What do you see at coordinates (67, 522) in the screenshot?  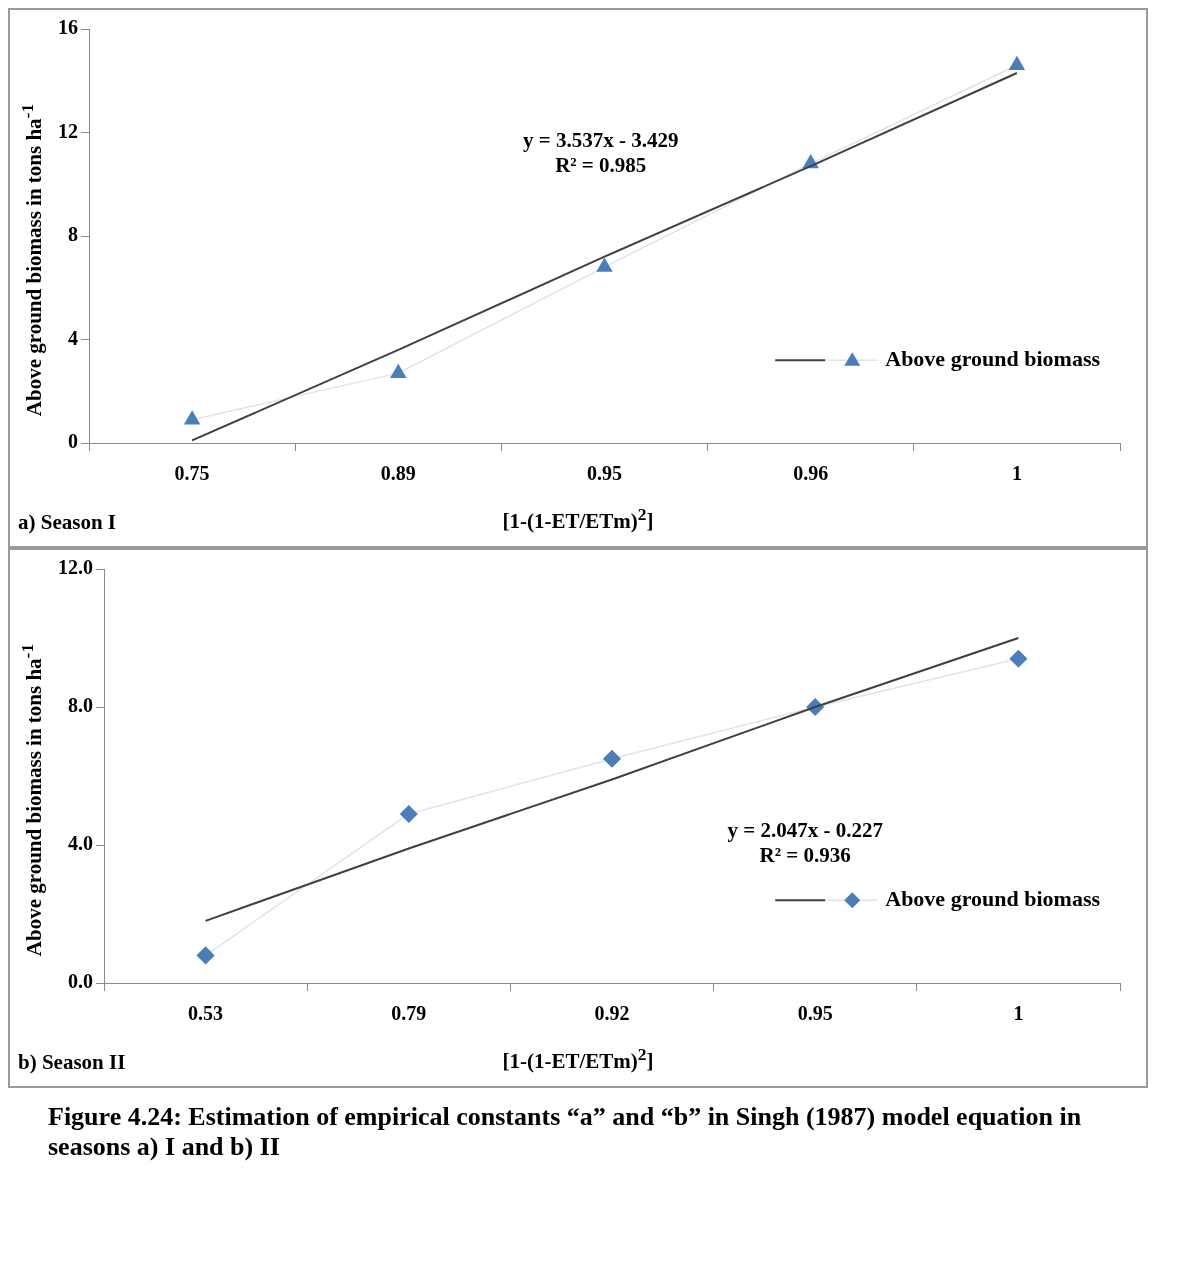 I see `text: a) Season I` at bounding box center [67, 522].